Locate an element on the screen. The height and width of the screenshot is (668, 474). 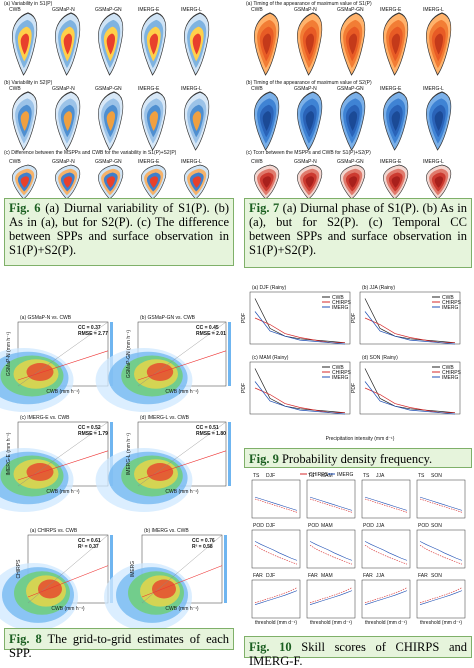
caption-text: The grid-to-grid estimates of each SPP. is located at coordinates (119, 646).